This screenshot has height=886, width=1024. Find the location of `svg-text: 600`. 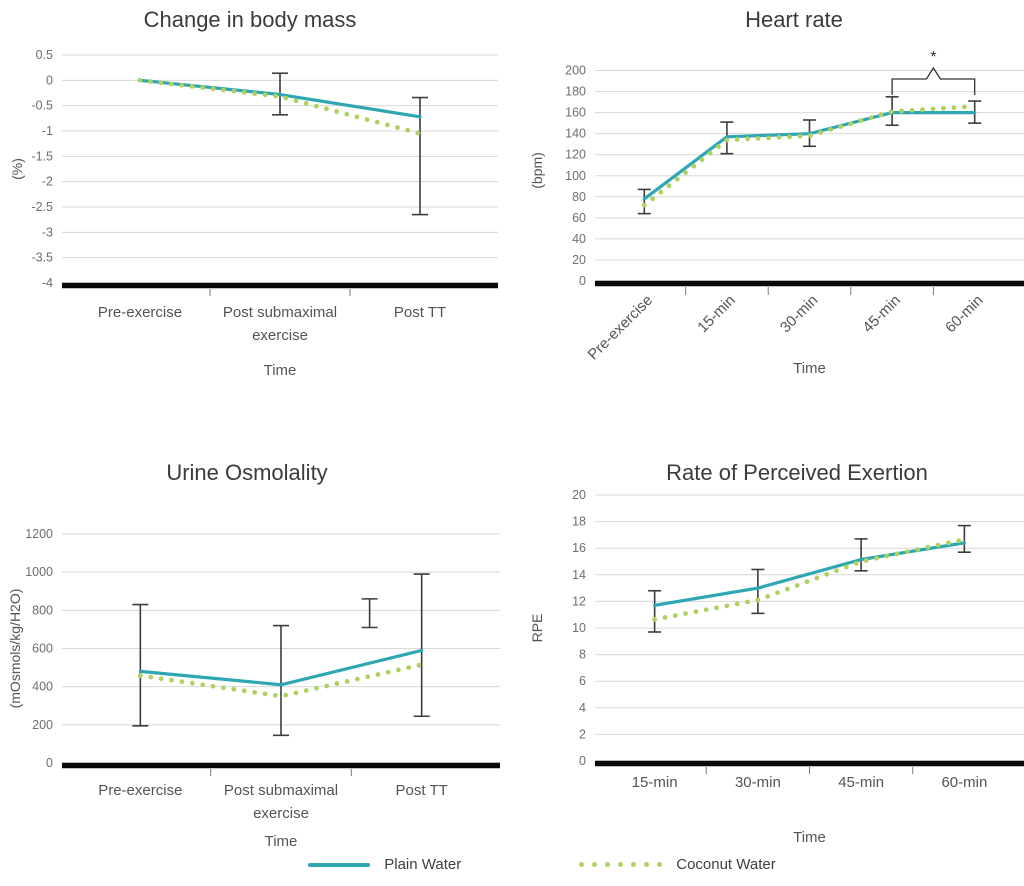

svg-text: 600 is located at coordinates (42, 649).